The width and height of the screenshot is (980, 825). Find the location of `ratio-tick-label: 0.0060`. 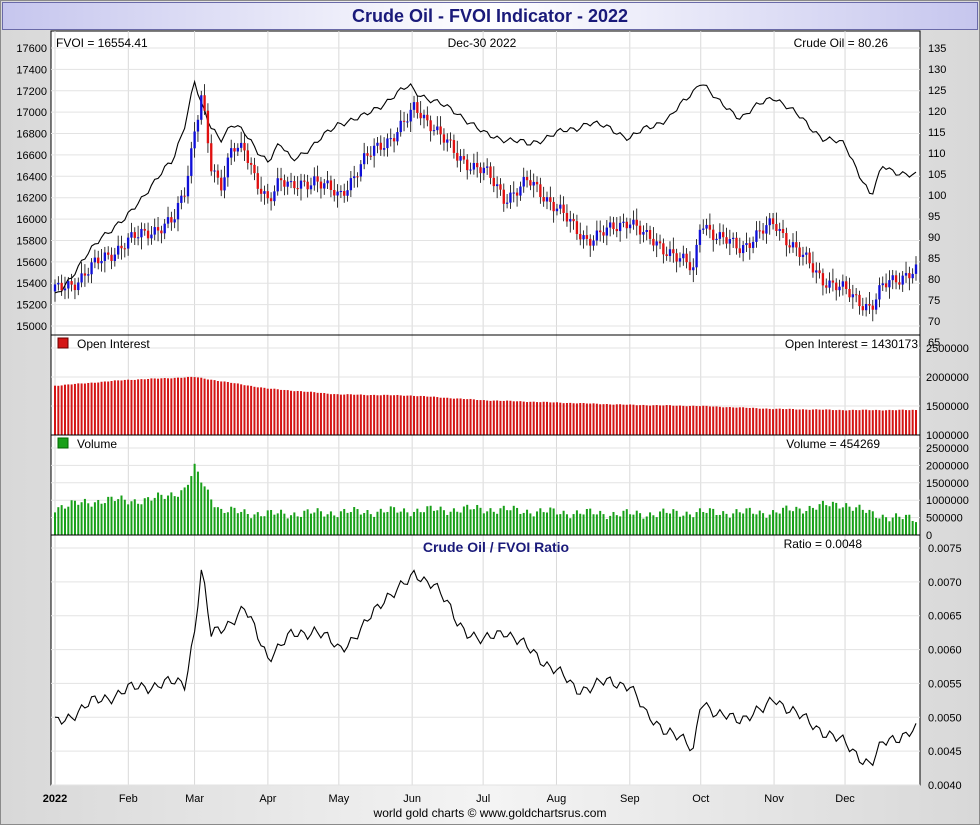

ratio-tick-label: 0.0060 is located at coordinates (945, 651).